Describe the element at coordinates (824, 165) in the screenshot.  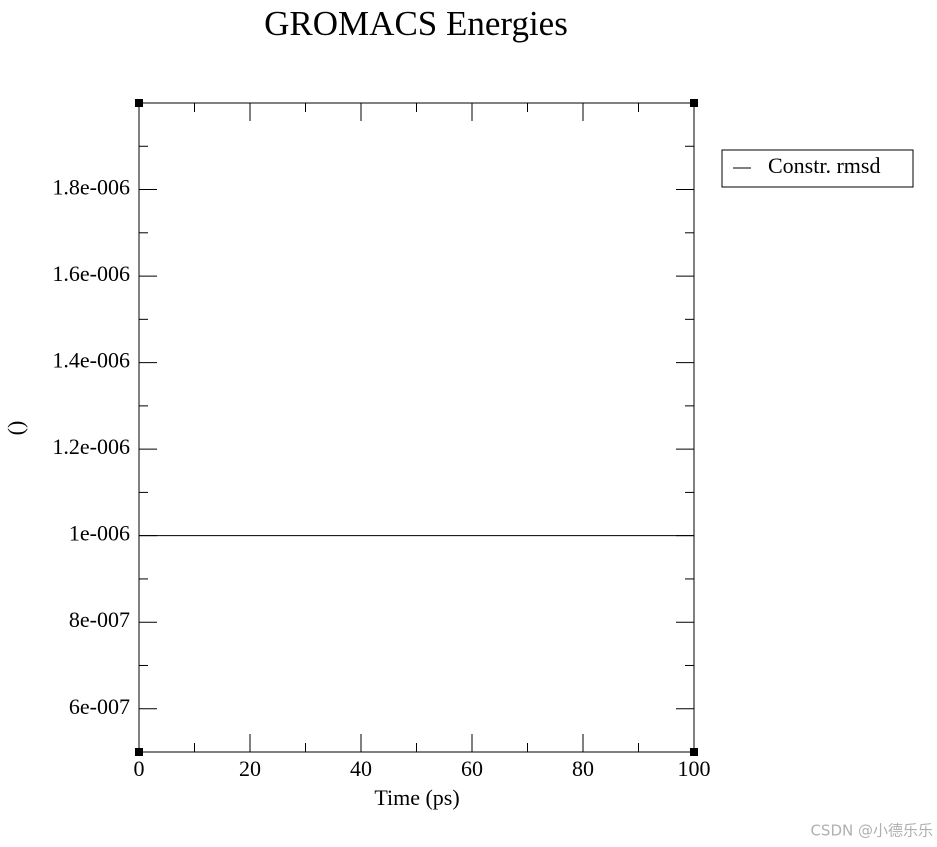
I see `legend-label: Constr. rmsd` at that location.